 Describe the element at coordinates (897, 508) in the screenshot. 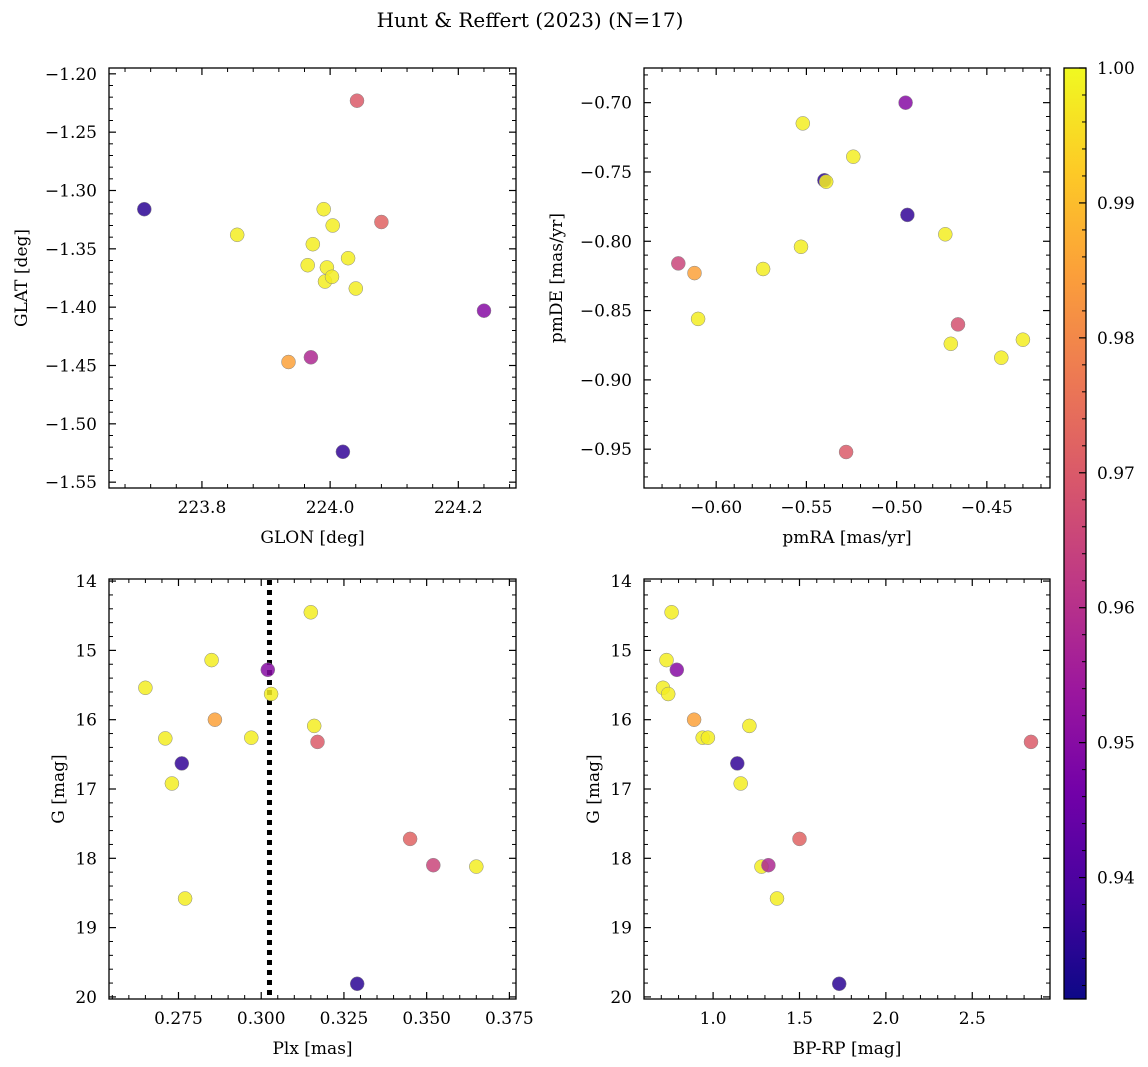

I see `x-tick-label: −0.50` at that location.